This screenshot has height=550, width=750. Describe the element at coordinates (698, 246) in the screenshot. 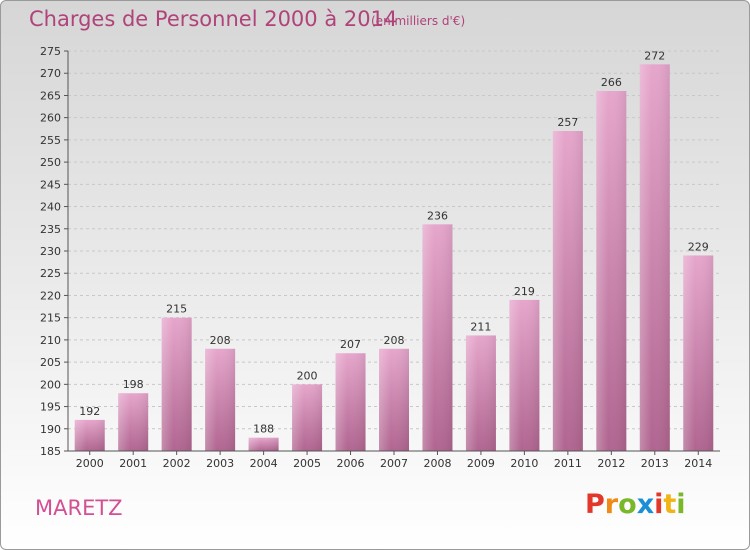

I see `bar-value-label: 229` at that location.